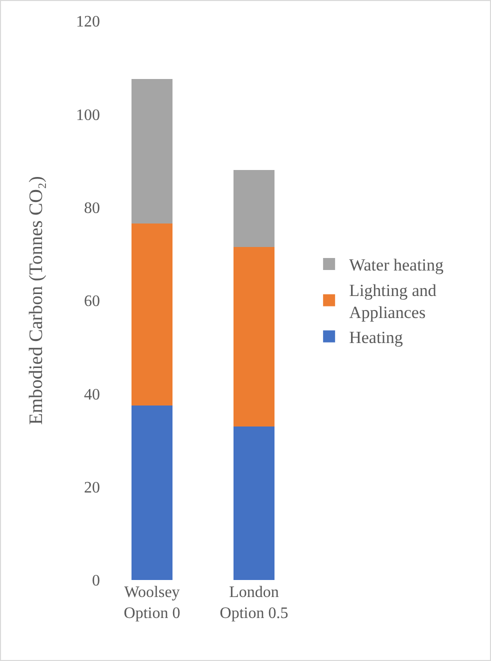  Describe the element at coordinates (92, 395) in the screenshot. I see `y-tick-label: 40` at that location.